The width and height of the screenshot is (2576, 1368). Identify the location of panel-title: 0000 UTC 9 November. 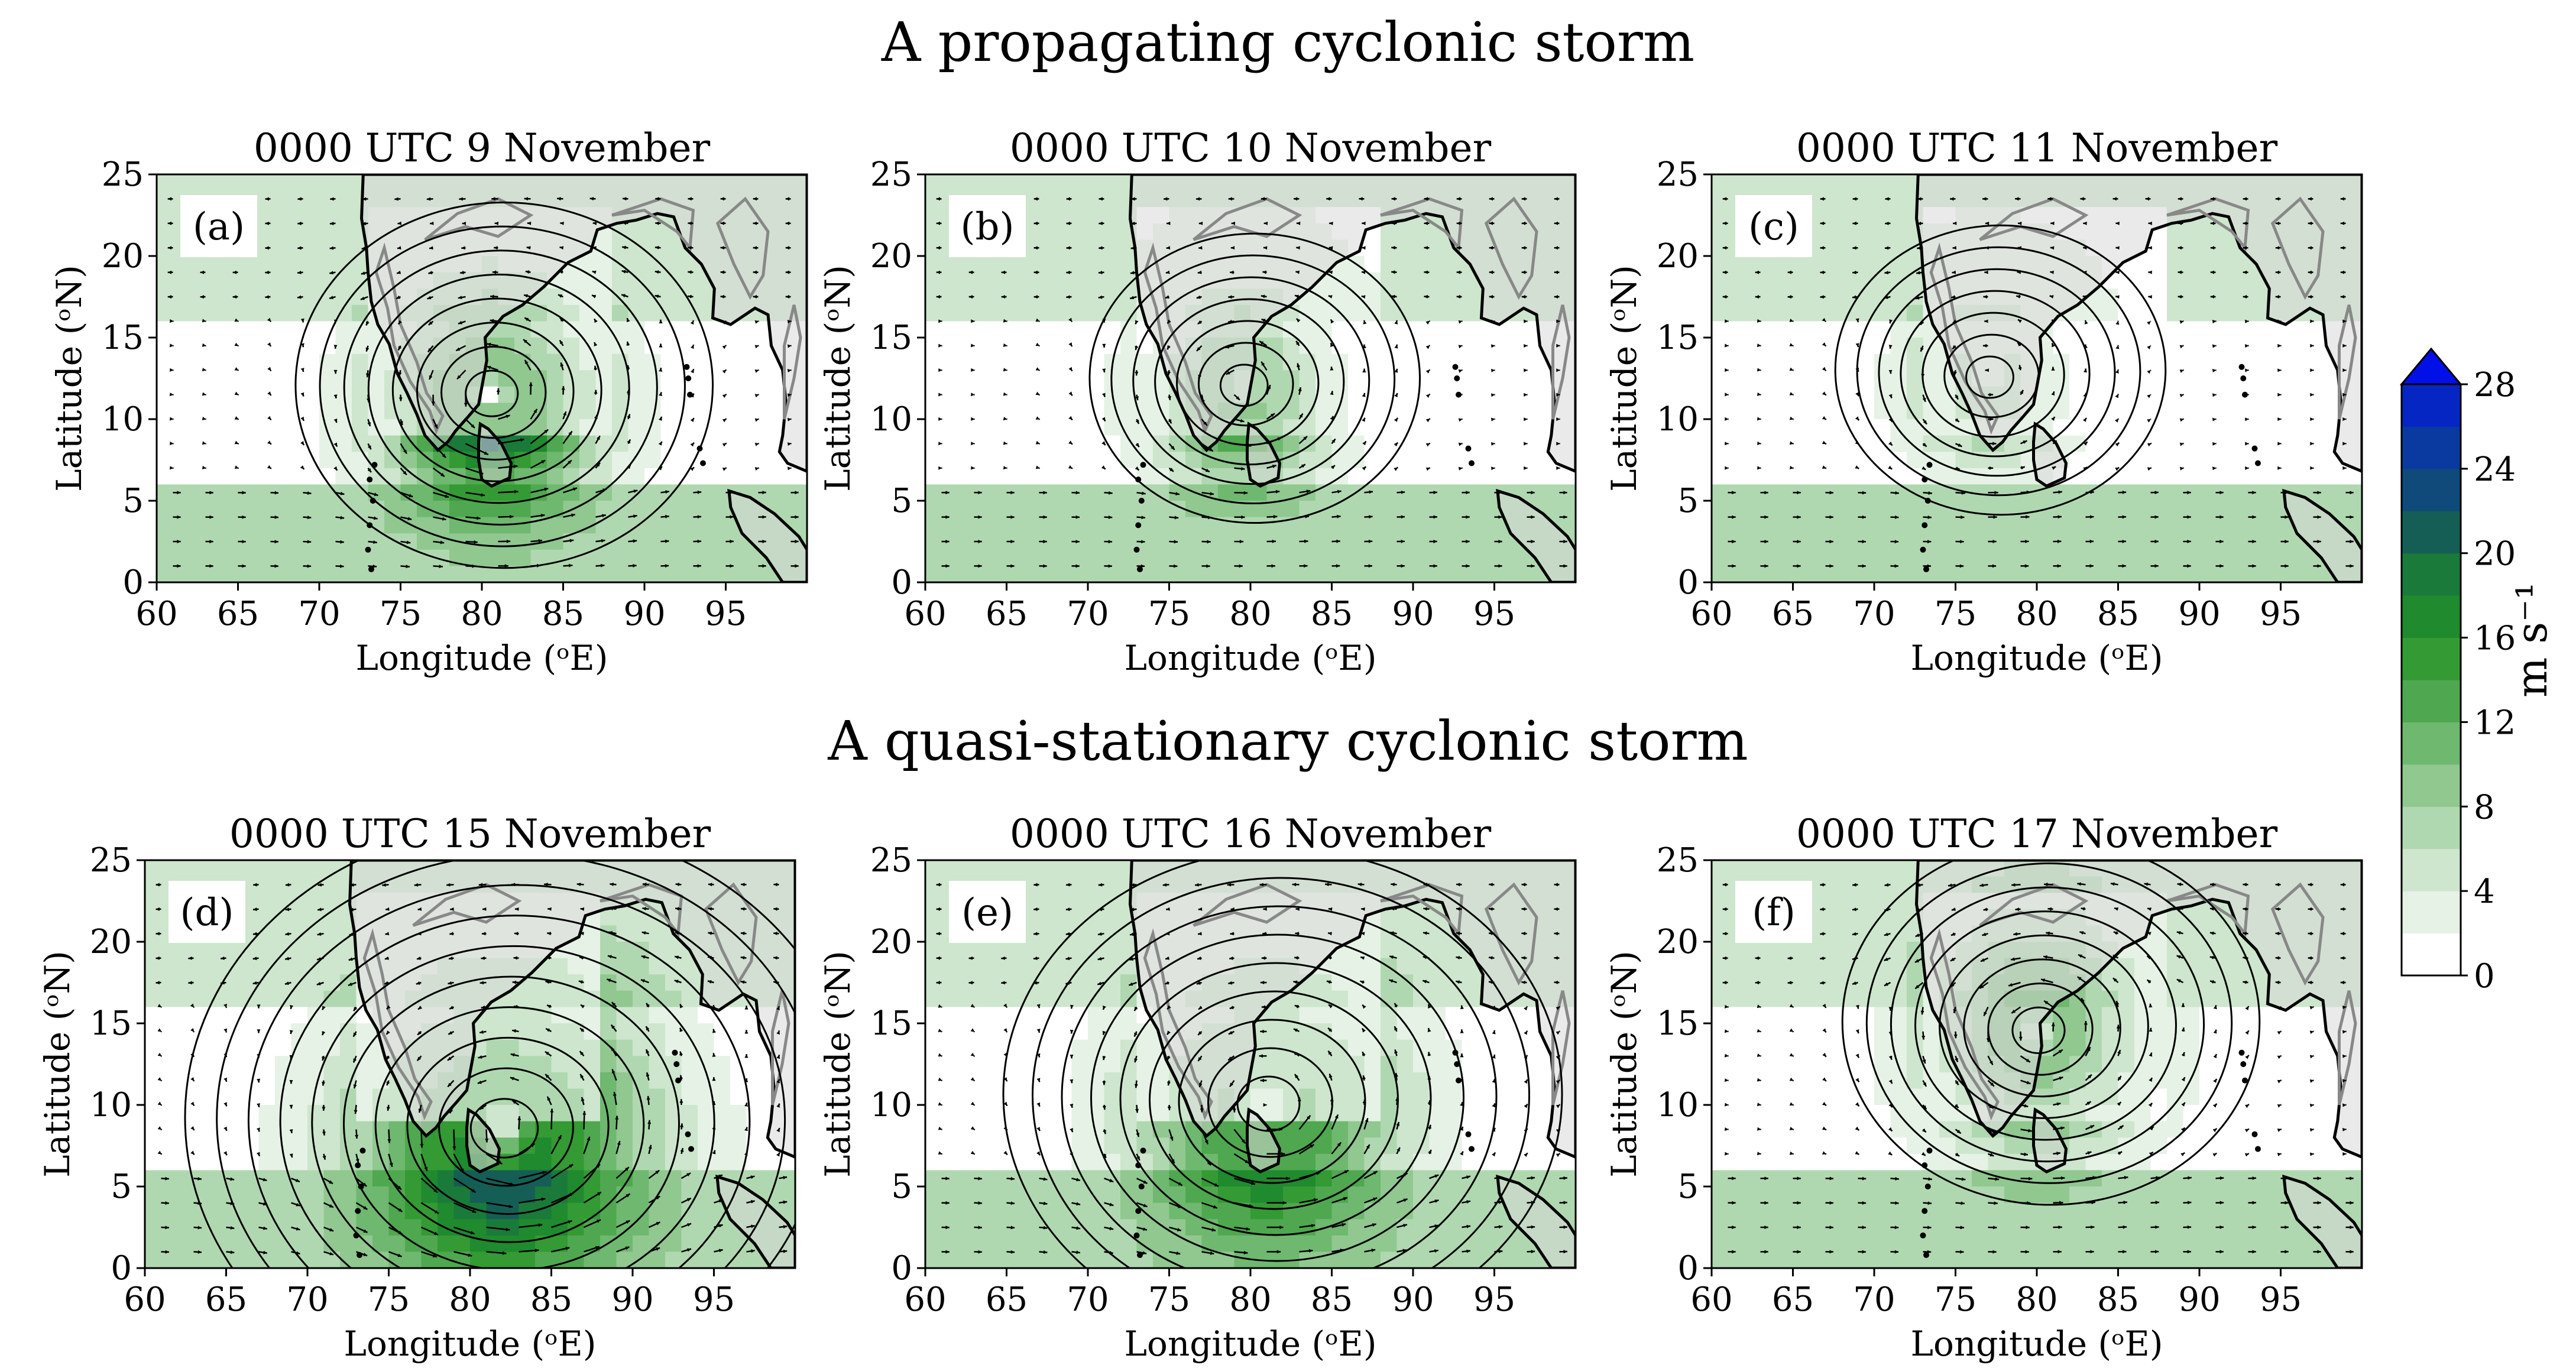
(482, 148).